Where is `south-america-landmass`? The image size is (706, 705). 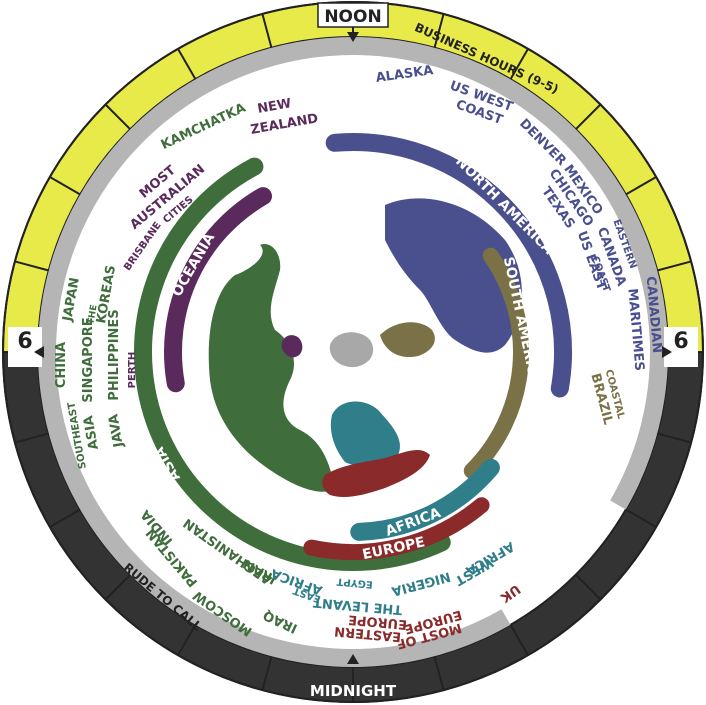
south-america-landmass is located at coordinates (407, 340).